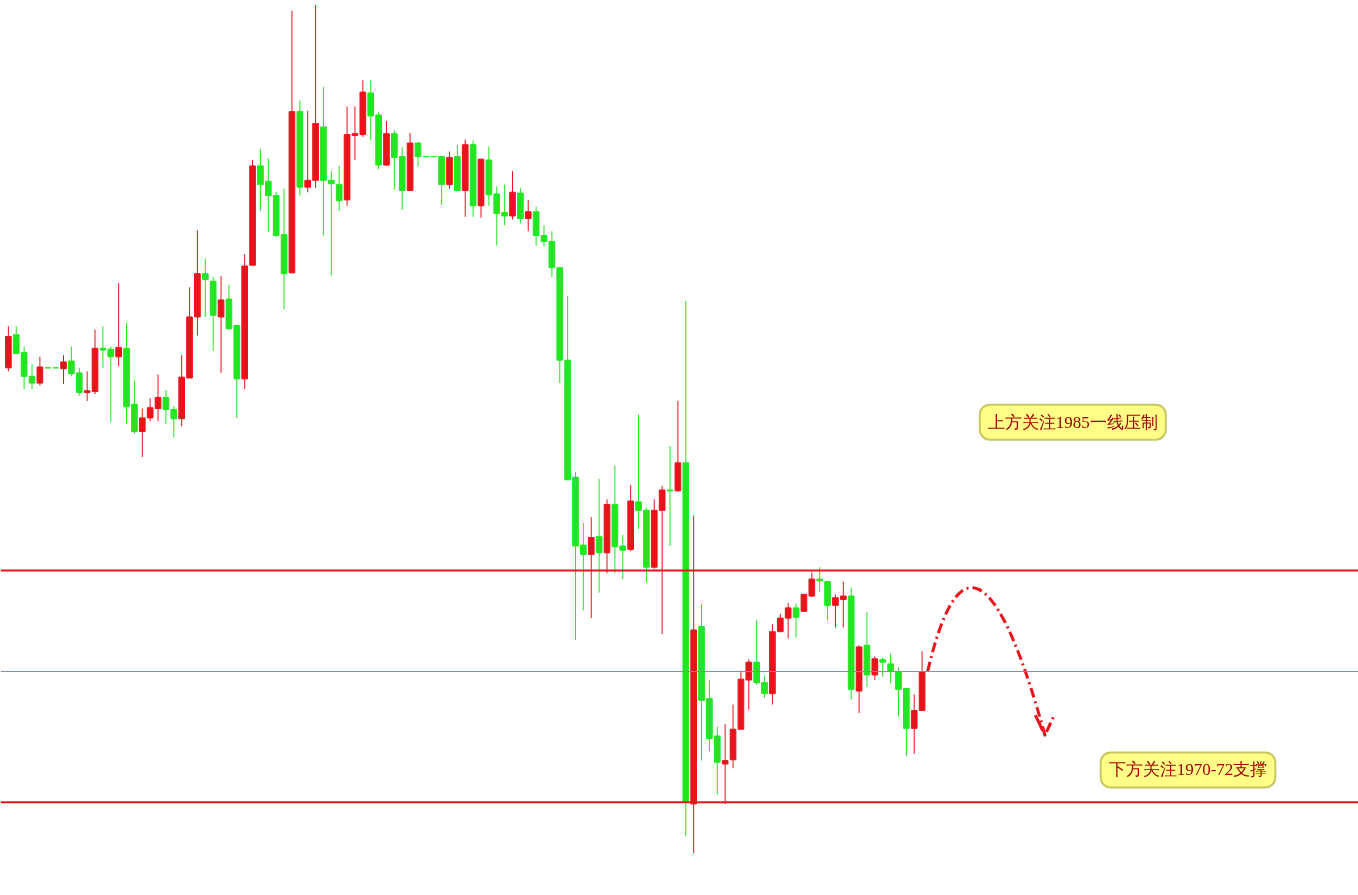  I want to click on text: 上方关注1985一线压制, so click(1072, 422).